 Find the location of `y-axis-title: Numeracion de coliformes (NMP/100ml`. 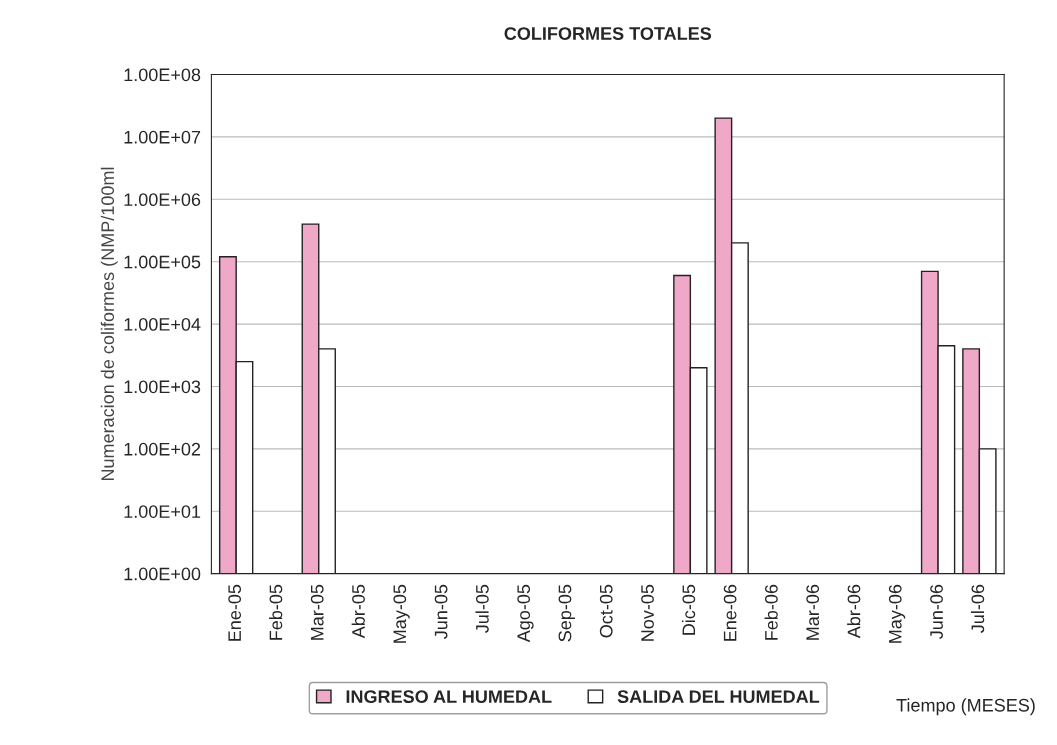

y-axis-title: Numeracion de coliformes (NMP/100ml is located at coordinates (109, 324).